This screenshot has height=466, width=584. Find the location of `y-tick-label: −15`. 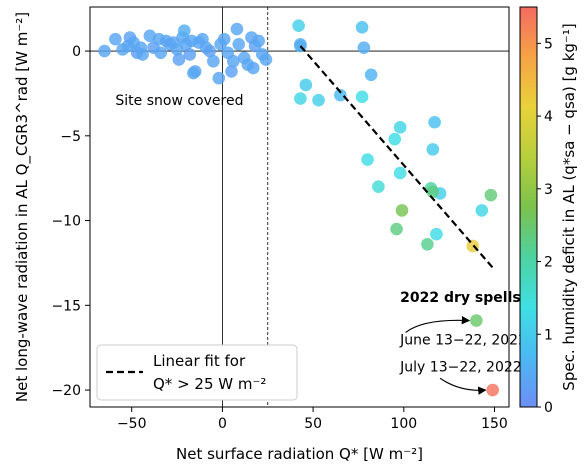

y-tick-label: −15 is located at coordinates (66, 306).